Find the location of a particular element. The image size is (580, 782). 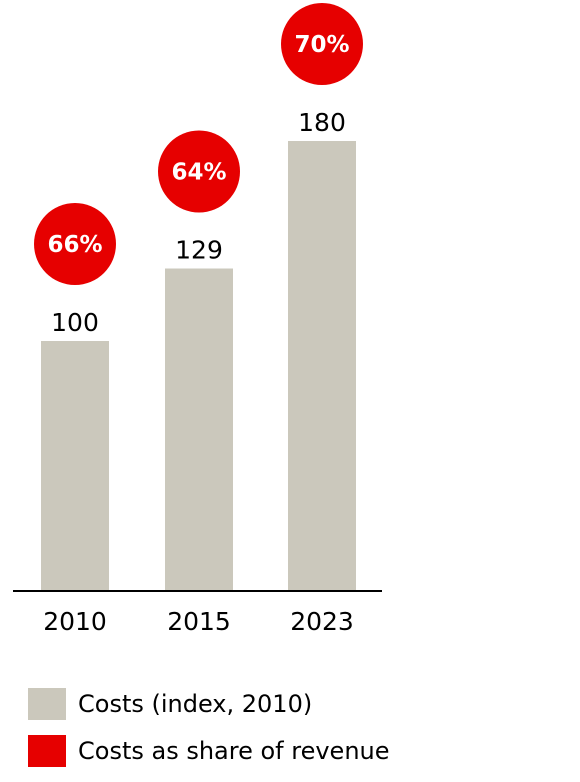

bar-value-label-2023: 180 is located at coordinates (322, 122).